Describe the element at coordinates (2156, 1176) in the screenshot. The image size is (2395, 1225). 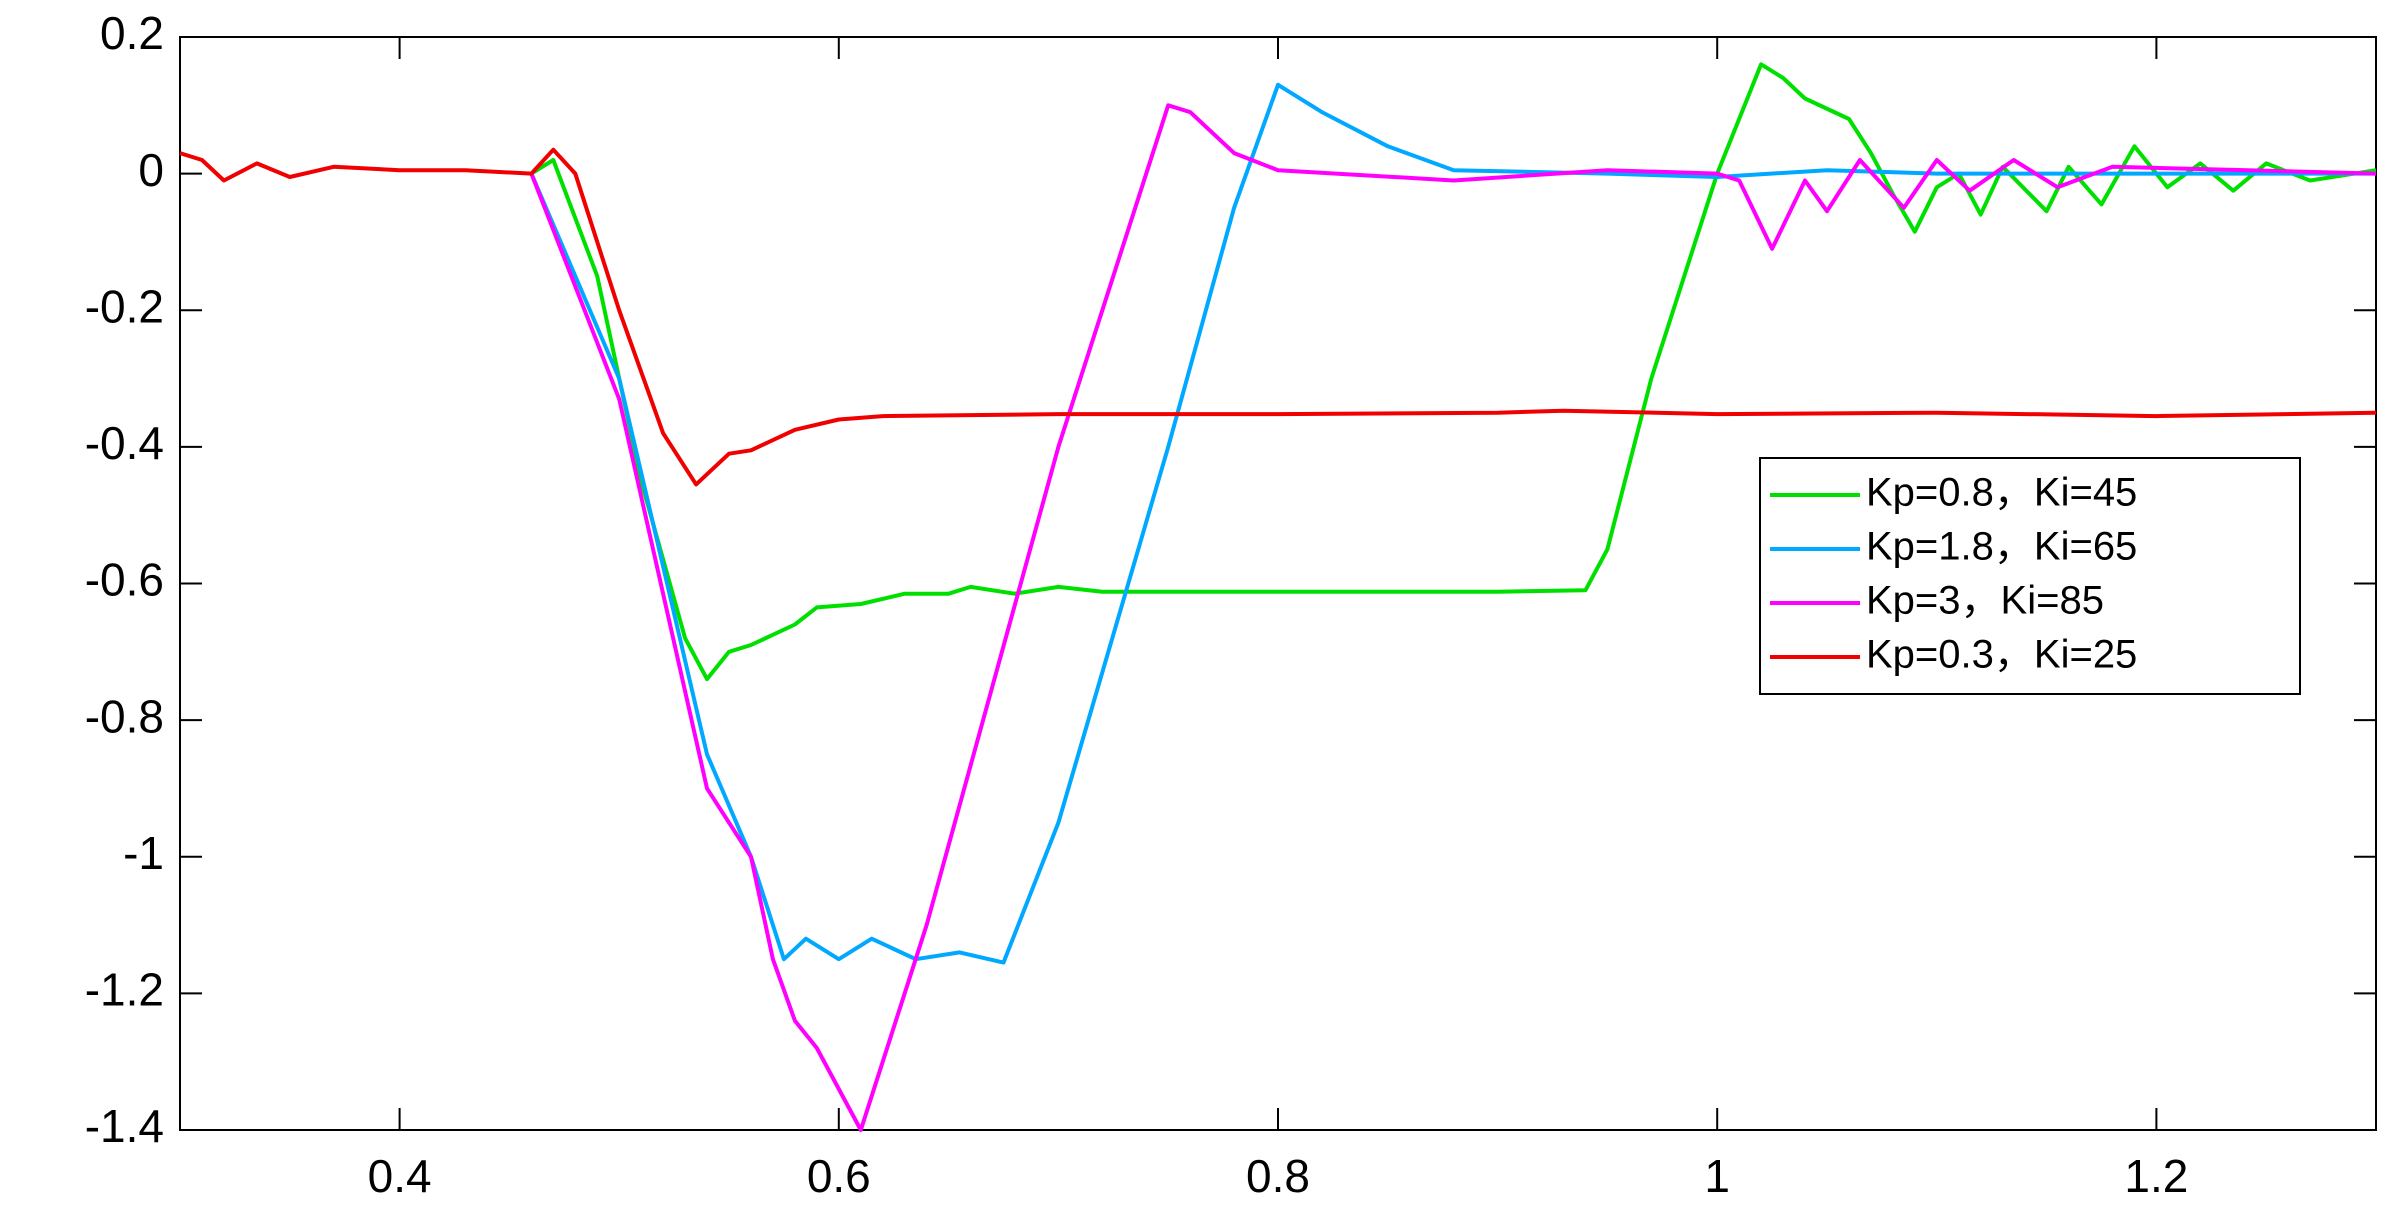
I see `x-tick-label: 1.2` at that location.